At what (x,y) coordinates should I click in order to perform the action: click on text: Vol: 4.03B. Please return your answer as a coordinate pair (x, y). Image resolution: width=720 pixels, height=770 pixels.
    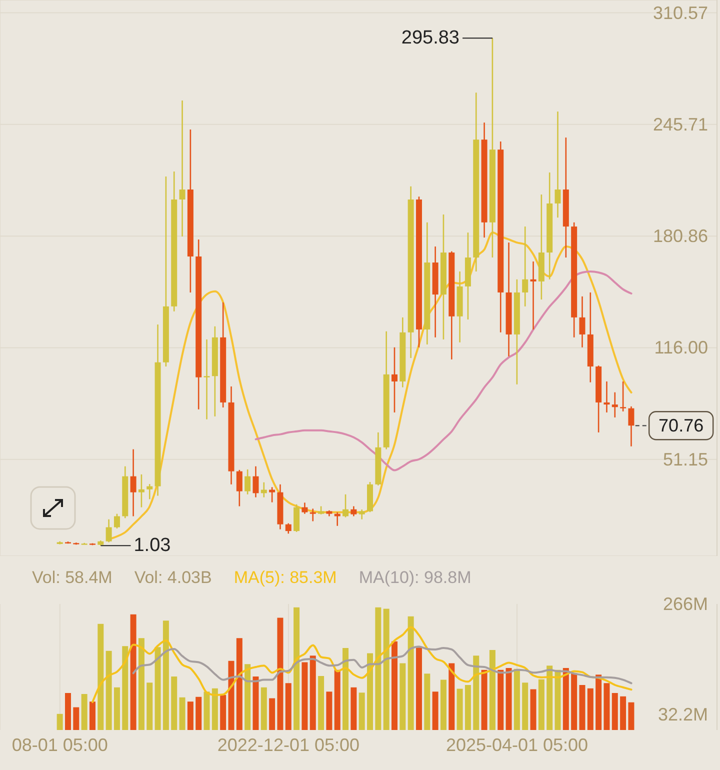
    Looking at the image, I should click on (173, 578).